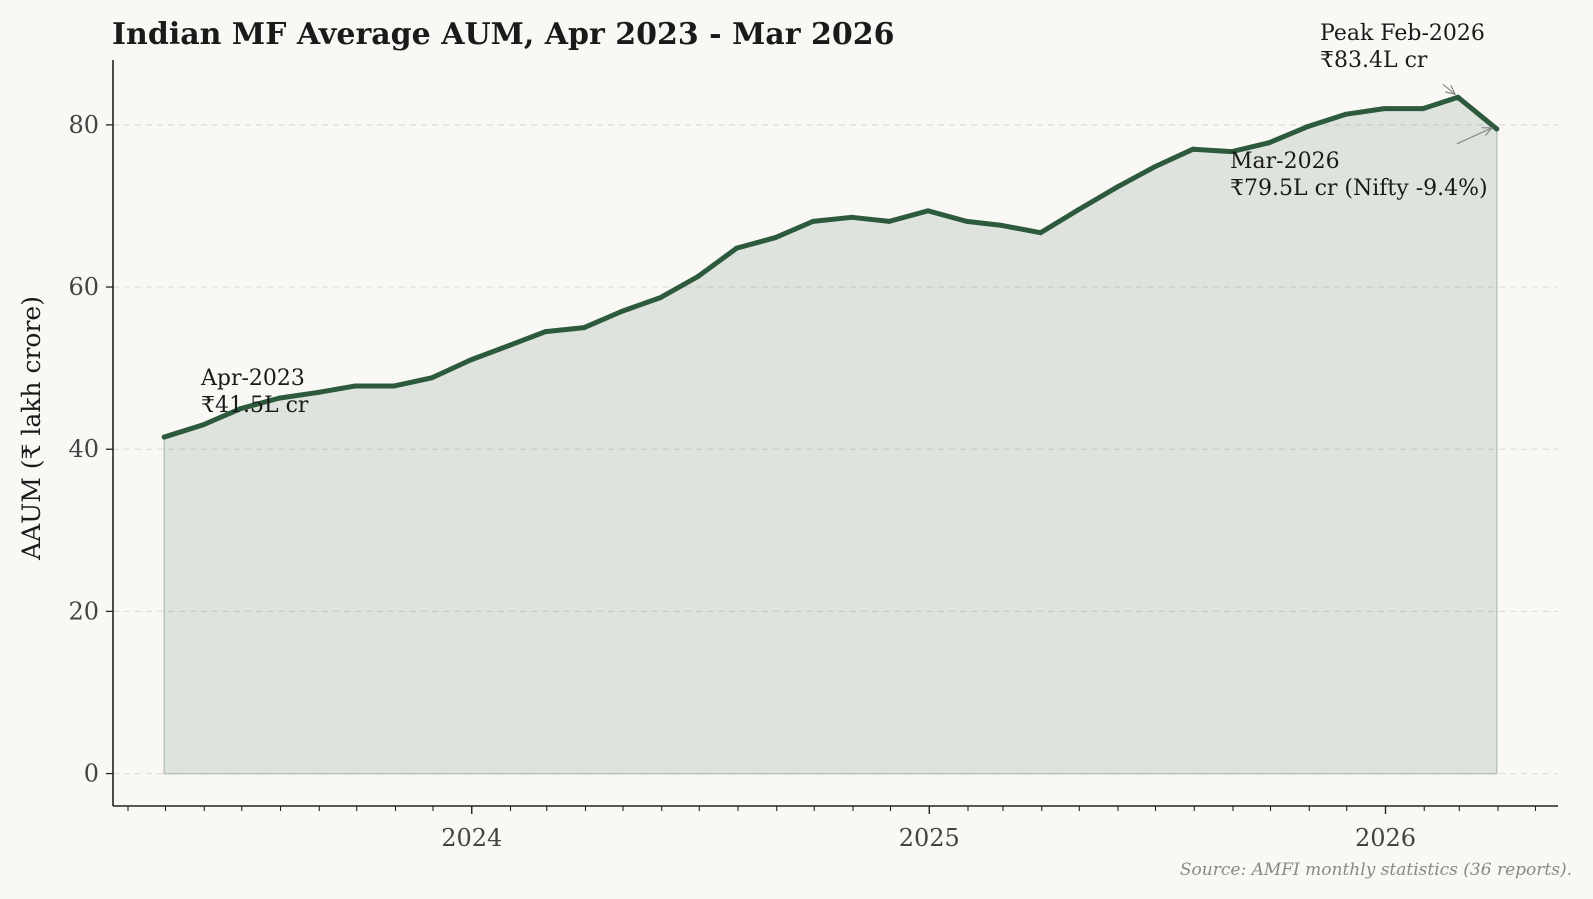 This screenshot has height=899, width=1593. Describe the element at coordinates (1374, 60) in the screenshot. I see `annotation-peak-value: ₹83.4L cr` at that location.